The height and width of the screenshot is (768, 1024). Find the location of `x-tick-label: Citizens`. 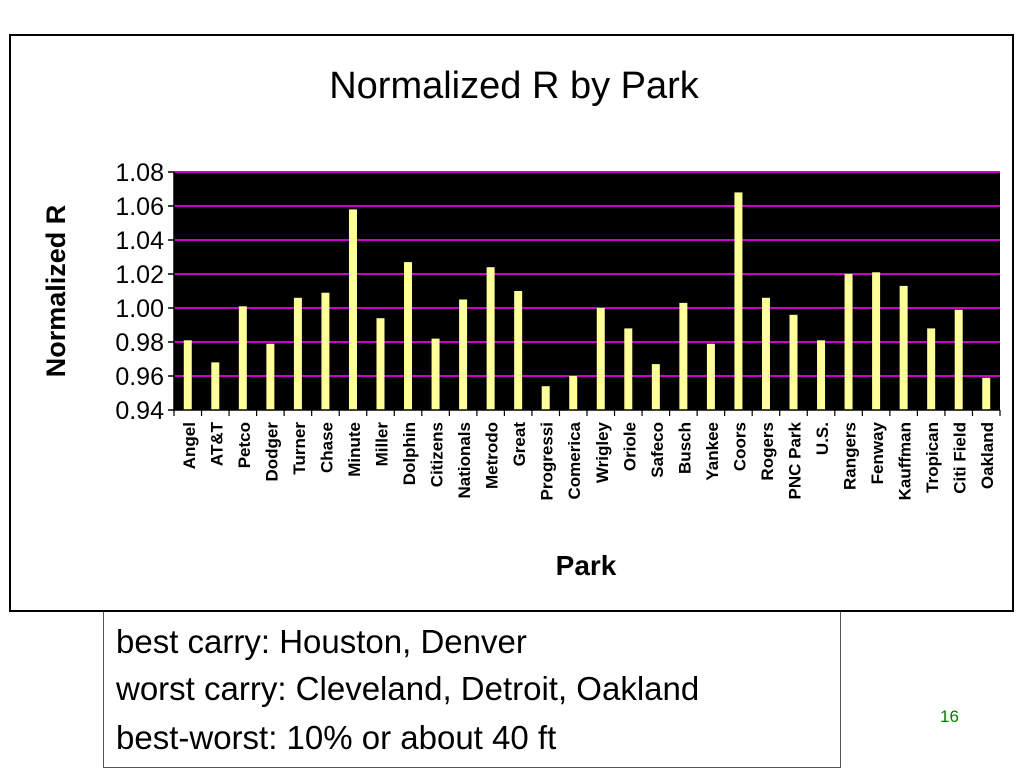

x-tick-label: Citizens is located at coordinates (437, 454).